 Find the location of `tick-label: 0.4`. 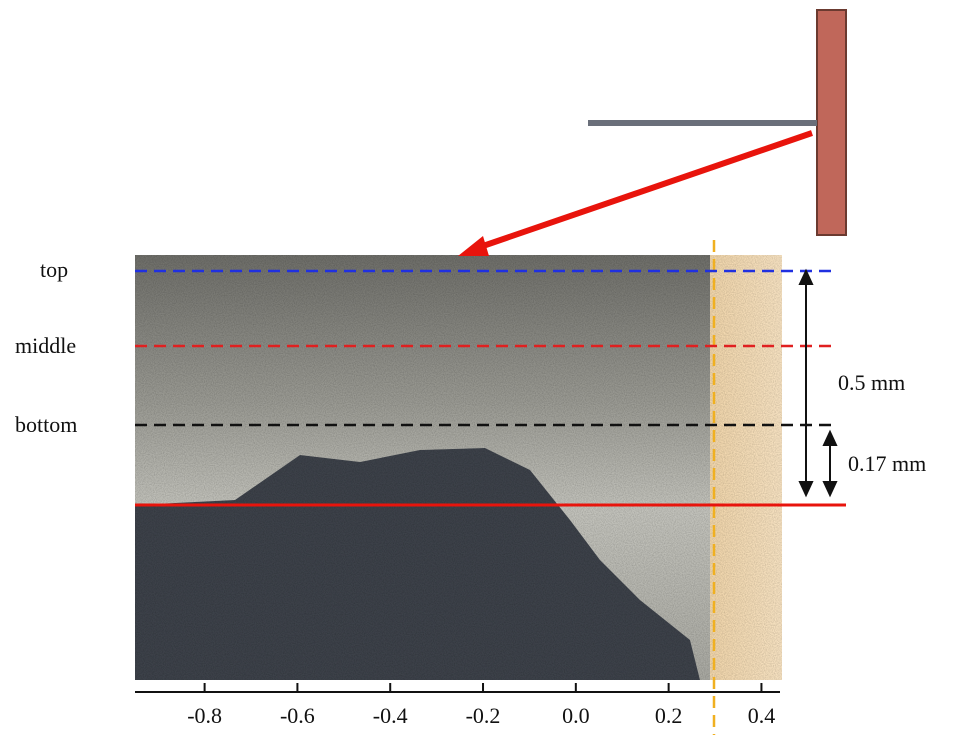

tick-label: 0.4 is located at coordinates (762, 715).